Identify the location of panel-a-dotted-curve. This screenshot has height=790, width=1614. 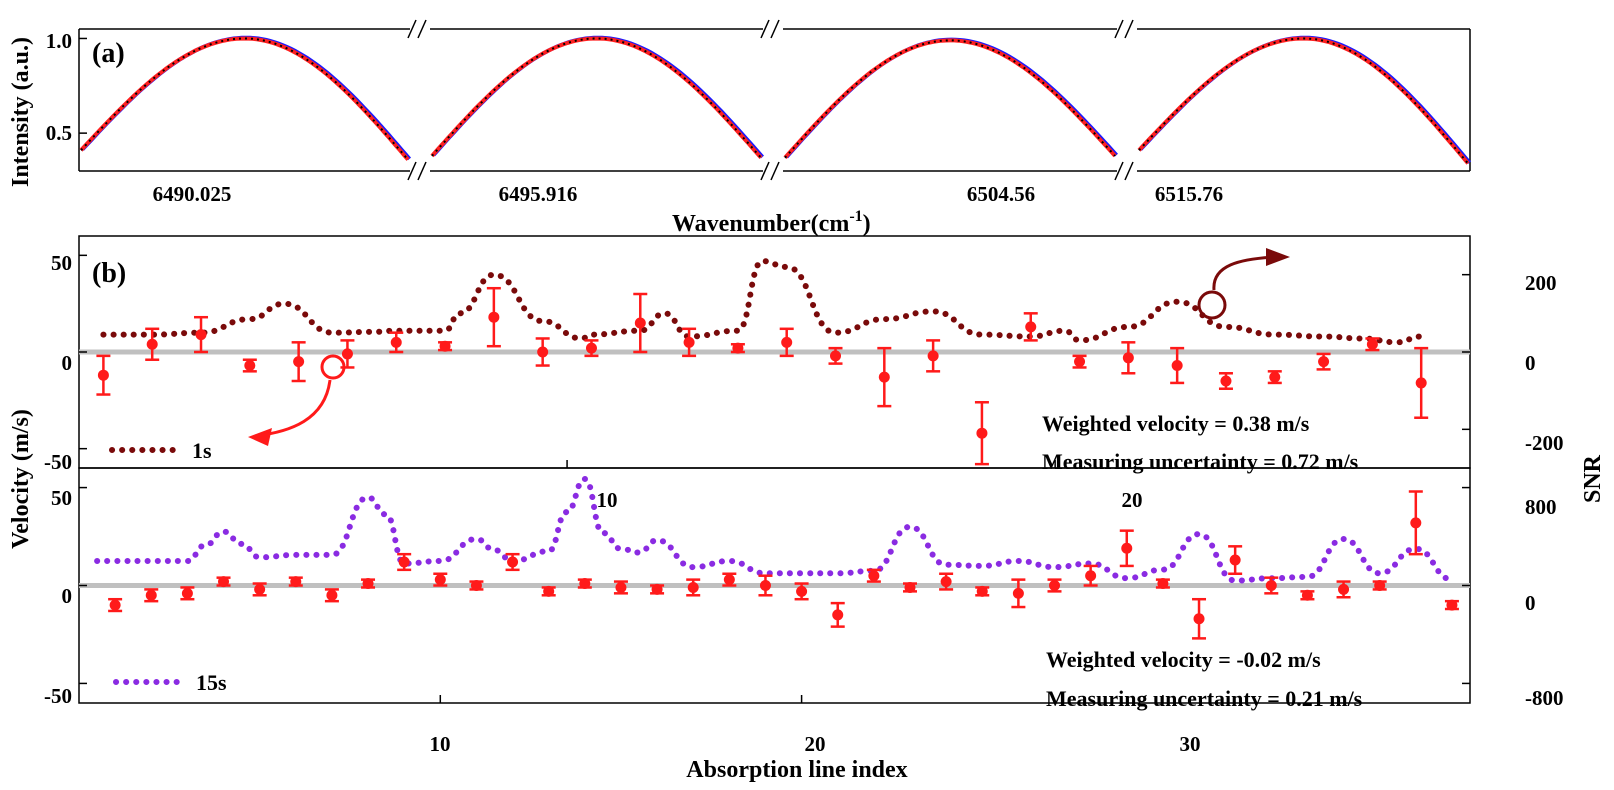
(244, 99).